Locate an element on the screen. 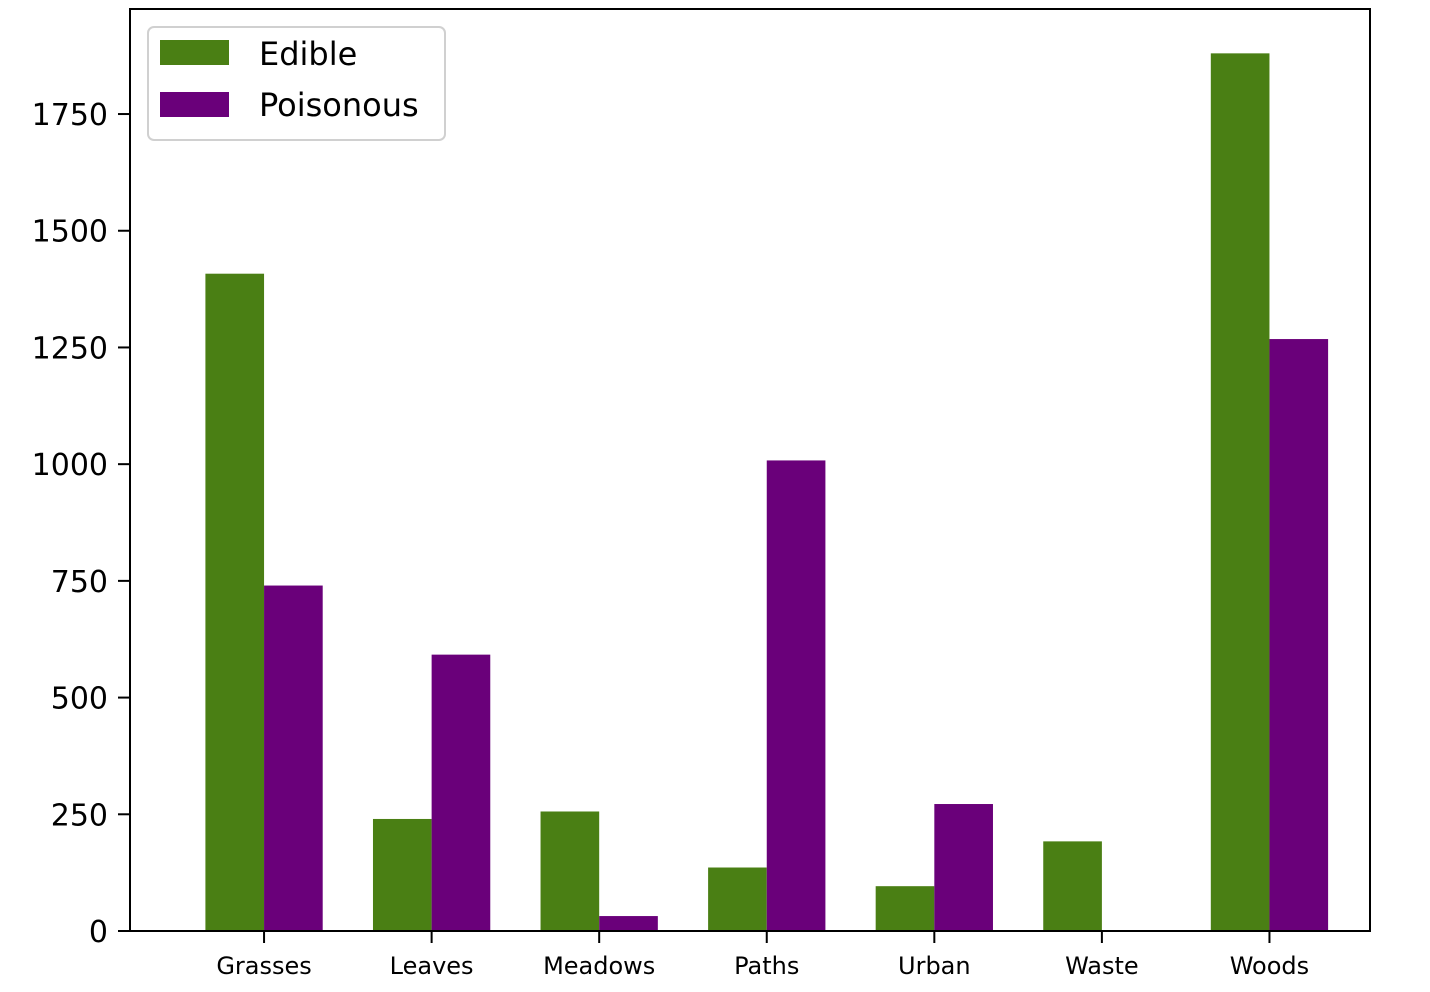  x-tick-label-leaves: Leaves is located at coordinates (432, 966).